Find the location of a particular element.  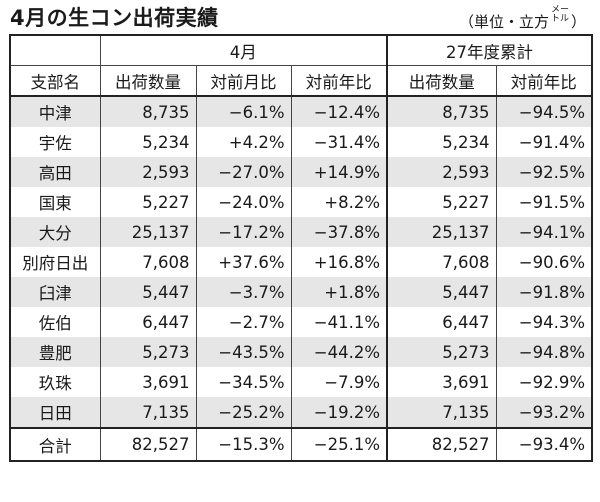

total-cumulative-quantity: 82,527 is located at coordinates (441, 444).